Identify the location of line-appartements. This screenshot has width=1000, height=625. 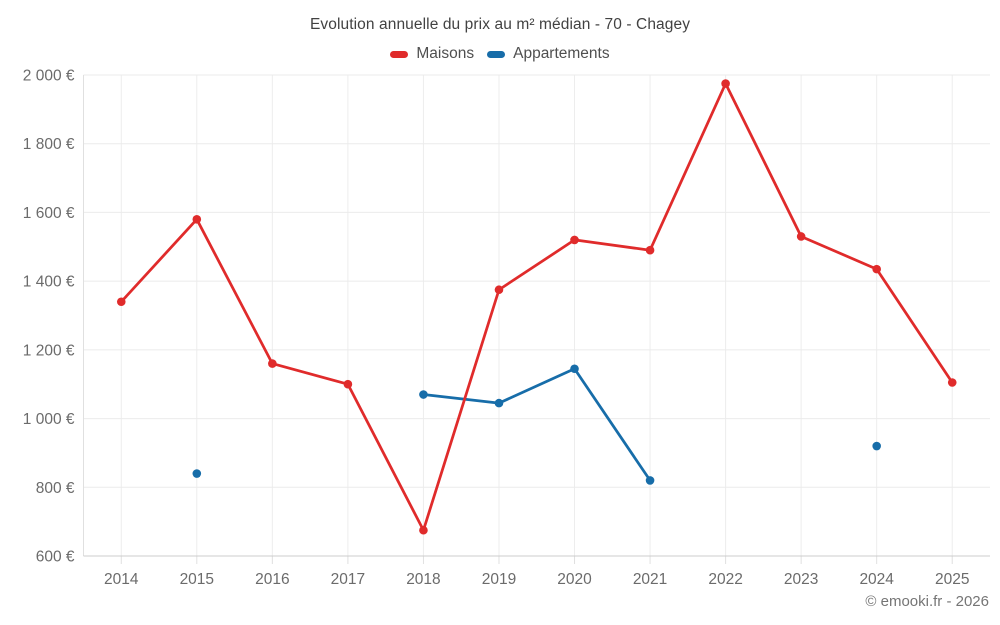
(537, 424).